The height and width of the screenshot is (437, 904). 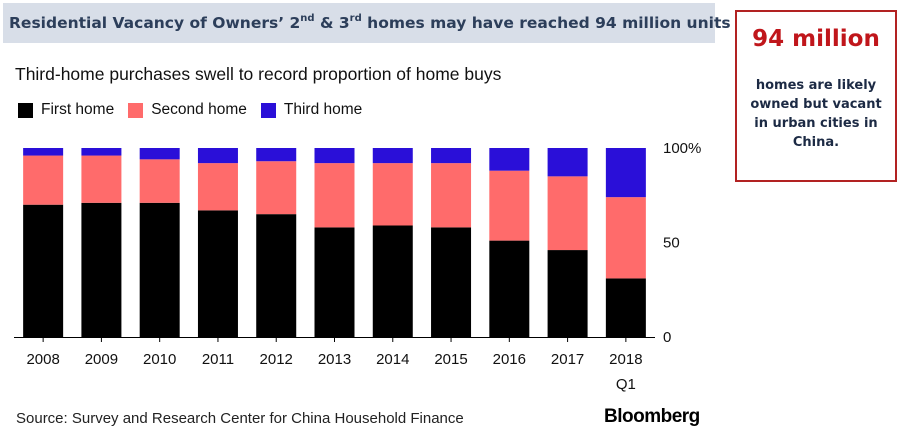 I want to click on bar-first-home-2010, so click(x=159, y=269).